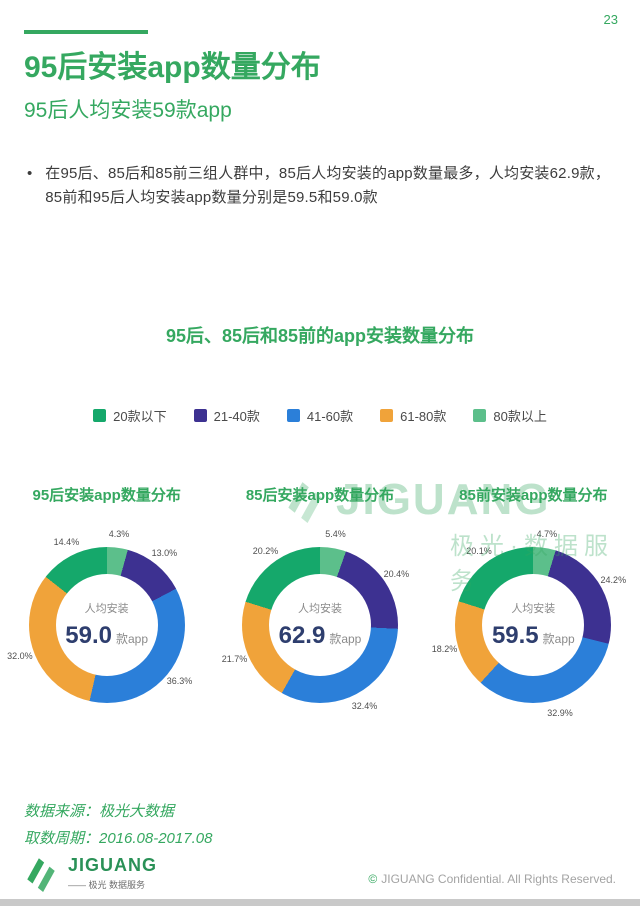 The height and width of the screenshot is (906, 640). I want to click on legend-item: 20款以下, so click(130, 415).